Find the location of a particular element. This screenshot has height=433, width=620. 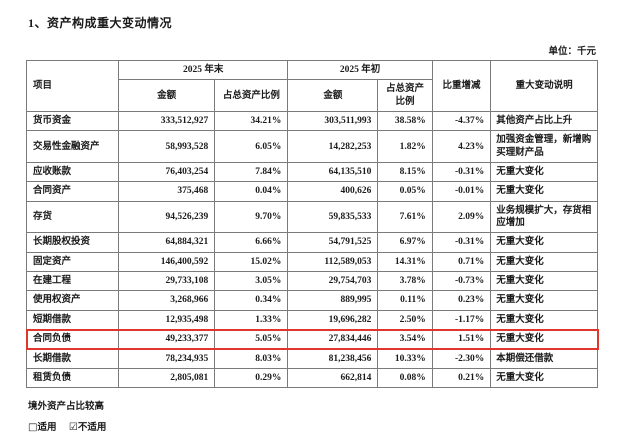

cell-start-amount: 19,696,282 is located at coordinates (333, 320).